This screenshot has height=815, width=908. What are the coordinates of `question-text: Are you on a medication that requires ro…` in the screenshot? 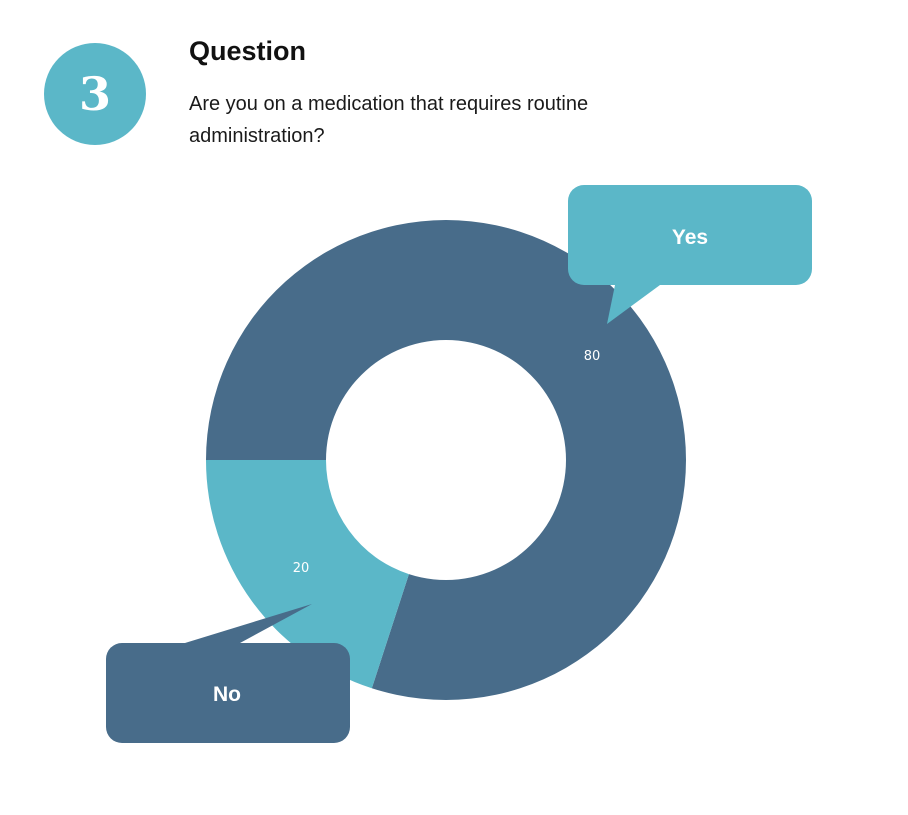 It's located at (389, 120).